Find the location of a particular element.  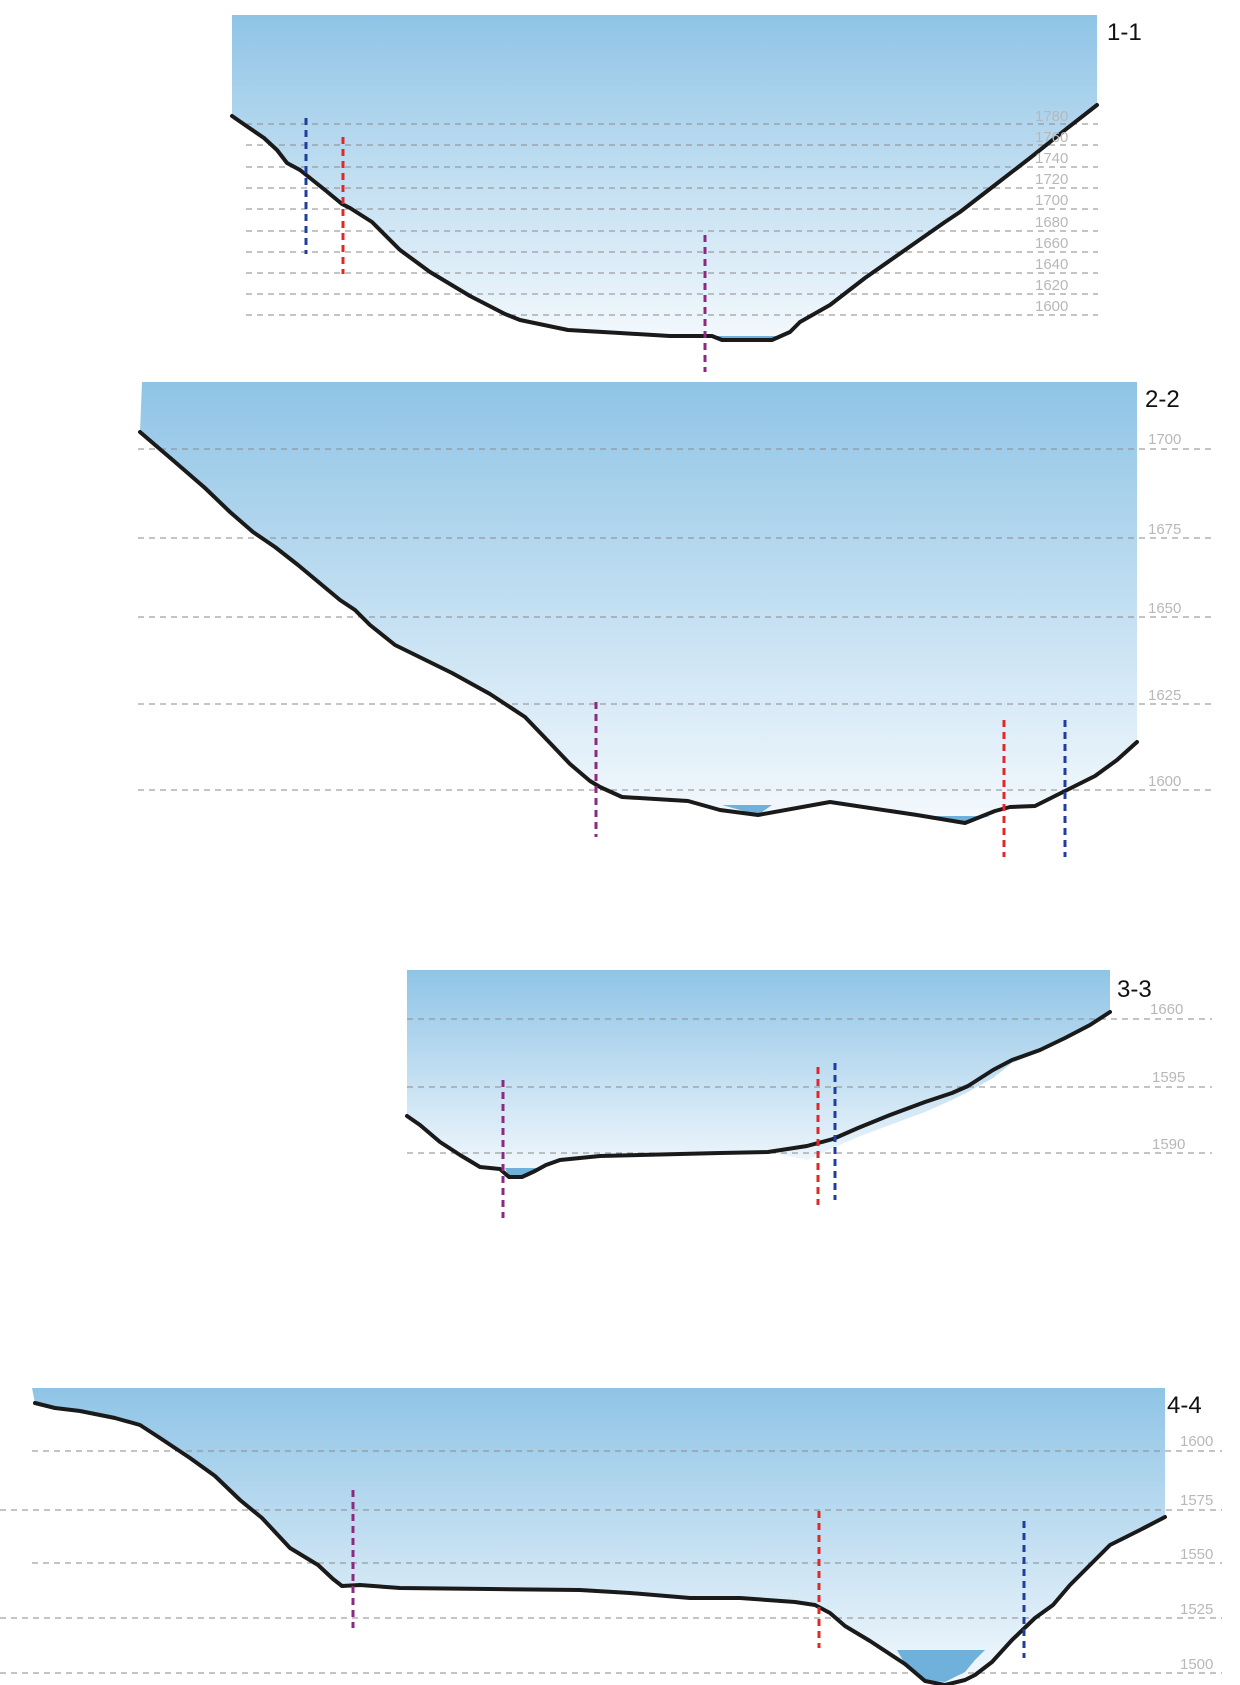

elevation-label: 1780 is located at coordinates (1051, 116).